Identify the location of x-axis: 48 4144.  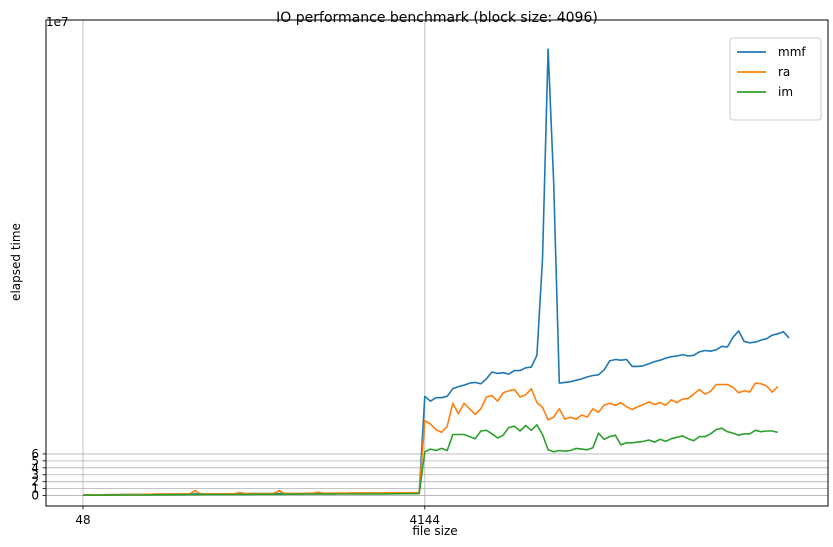
(257, 516).